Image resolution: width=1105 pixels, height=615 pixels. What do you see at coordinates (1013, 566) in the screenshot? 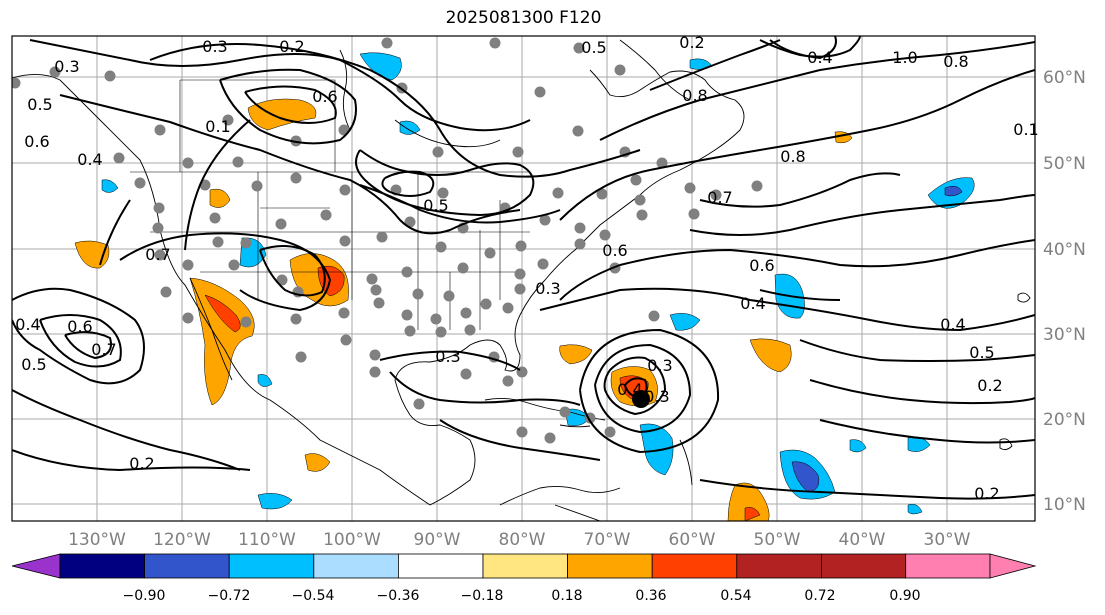
I see `colorbar-over-arrow` at bounding box center [1013, 566].